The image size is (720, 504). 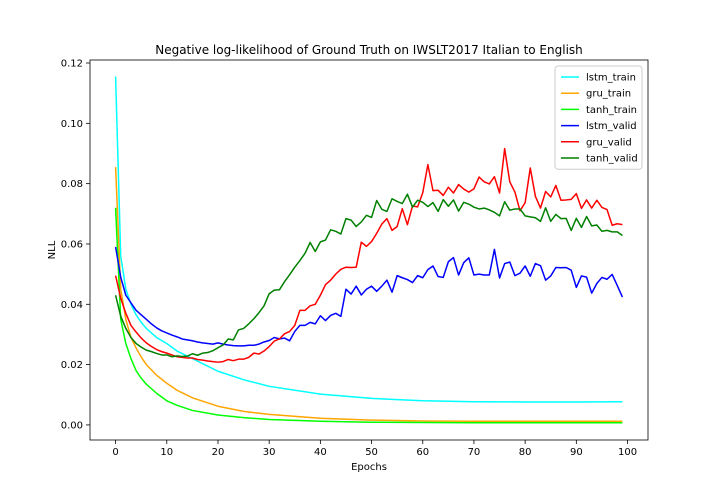 What do you see at coordinates (72, 64) in the screenshot?
I see `y-tick-label: 0.12` at bounding box center [72, 64].